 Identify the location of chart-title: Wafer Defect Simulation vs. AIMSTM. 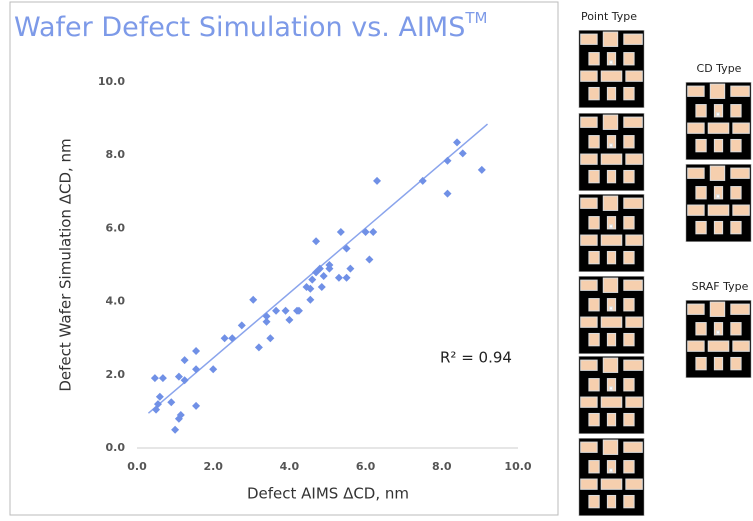
(250, 26).